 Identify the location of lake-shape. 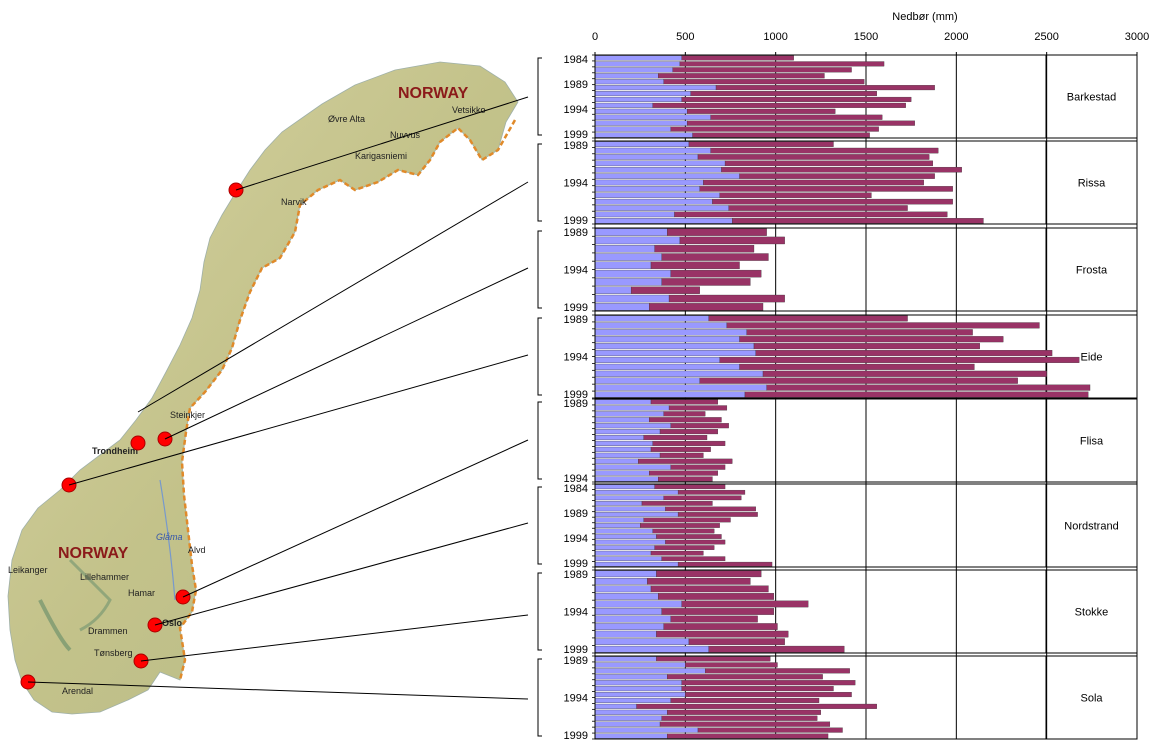
(55, 625).